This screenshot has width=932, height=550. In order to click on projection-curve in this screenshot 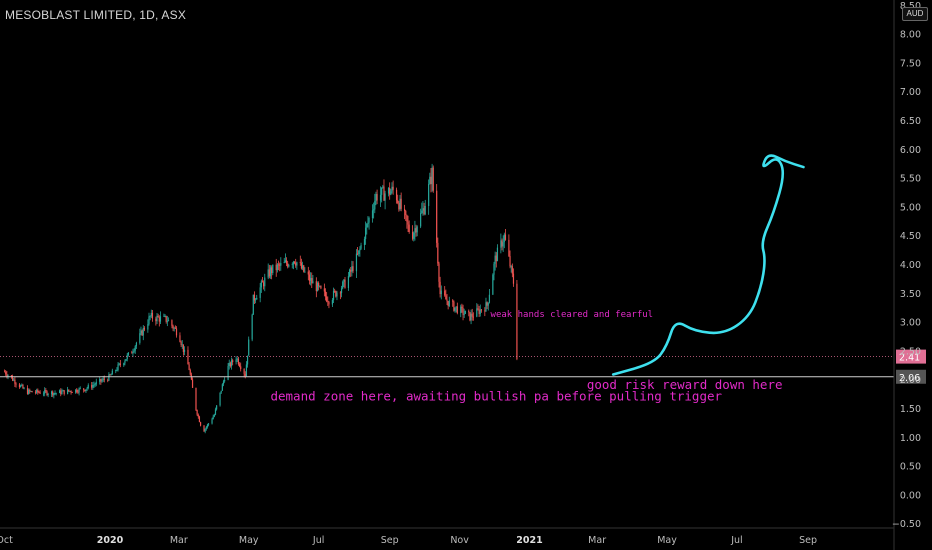, I will do `click(708, 265)`.